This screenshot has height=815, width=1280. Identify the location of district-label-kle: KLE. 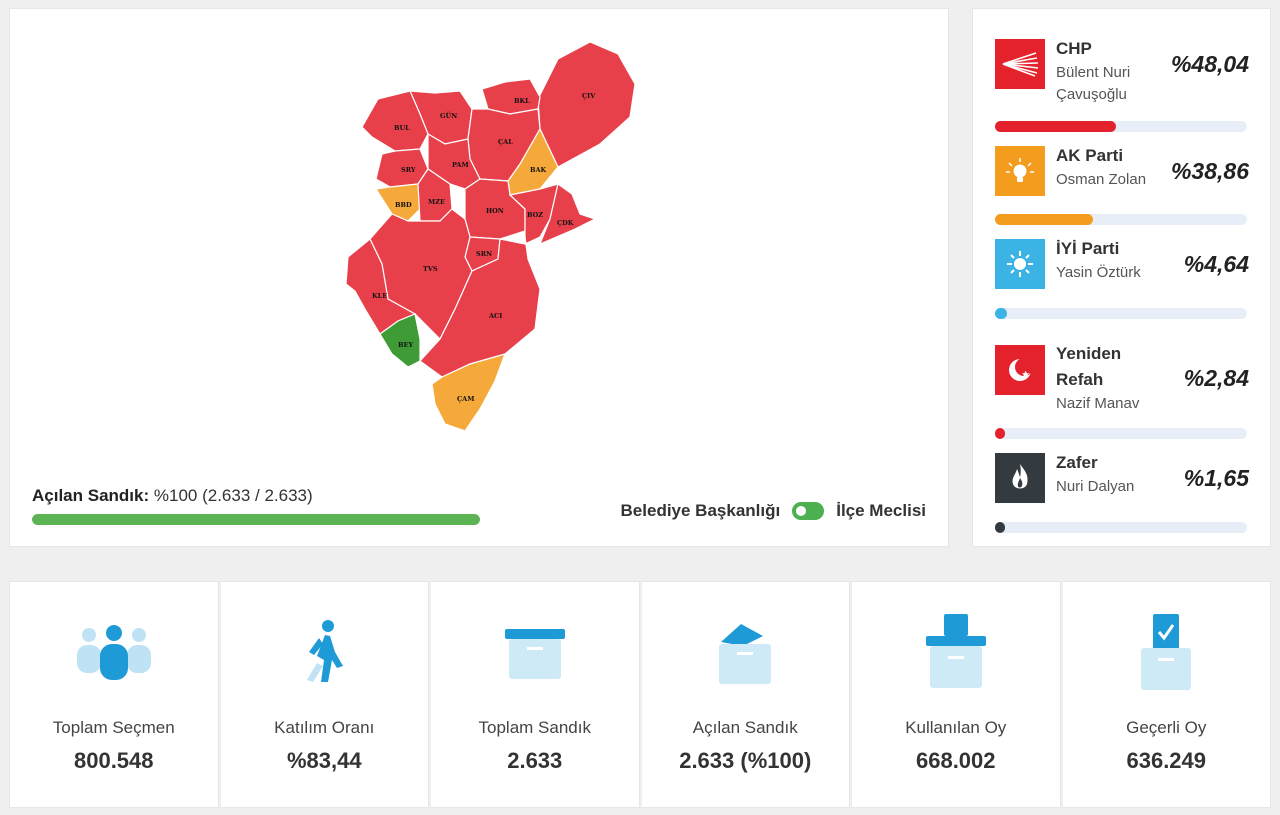
(379, 296).